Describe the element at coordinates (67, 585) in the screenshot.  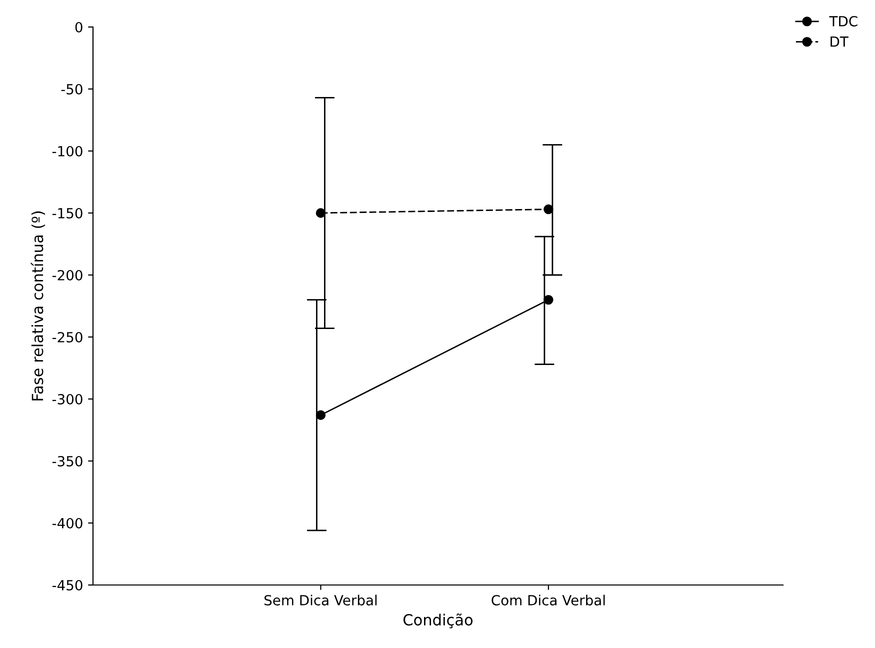
I see `y-tick-label: -450` at that location.